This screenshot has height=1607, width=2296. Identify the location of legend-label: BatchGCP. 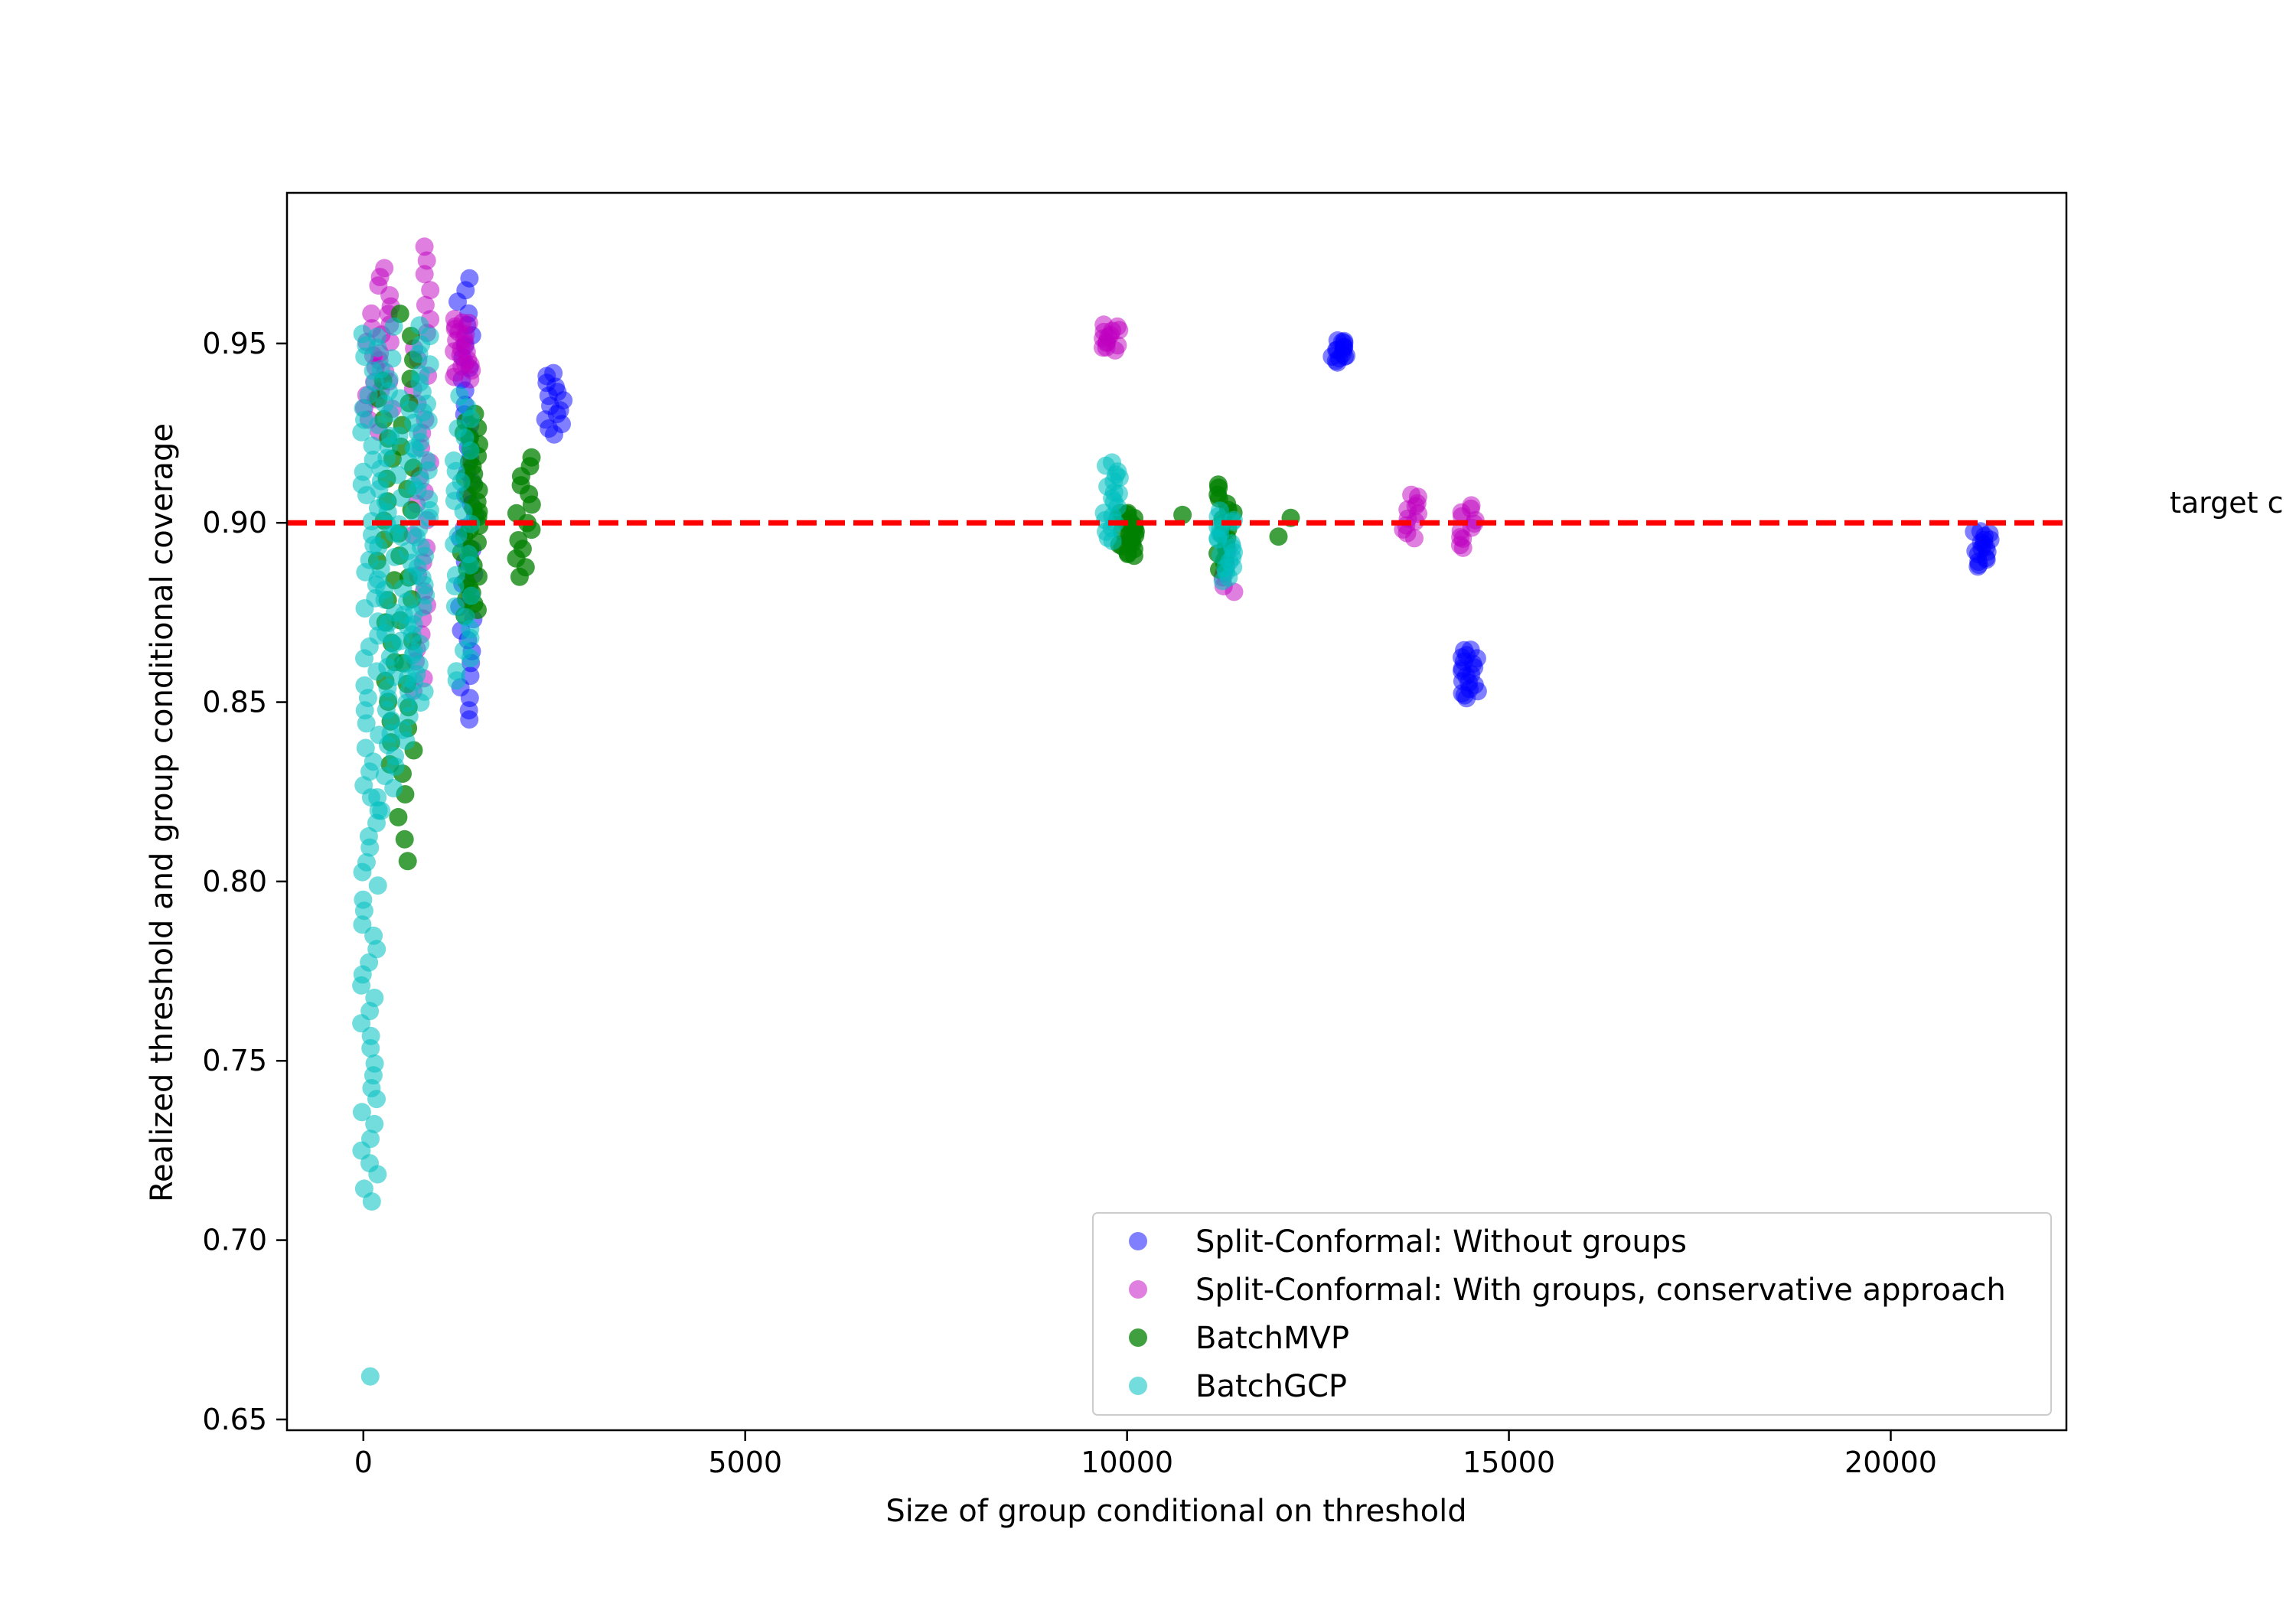
(1271, 1386).